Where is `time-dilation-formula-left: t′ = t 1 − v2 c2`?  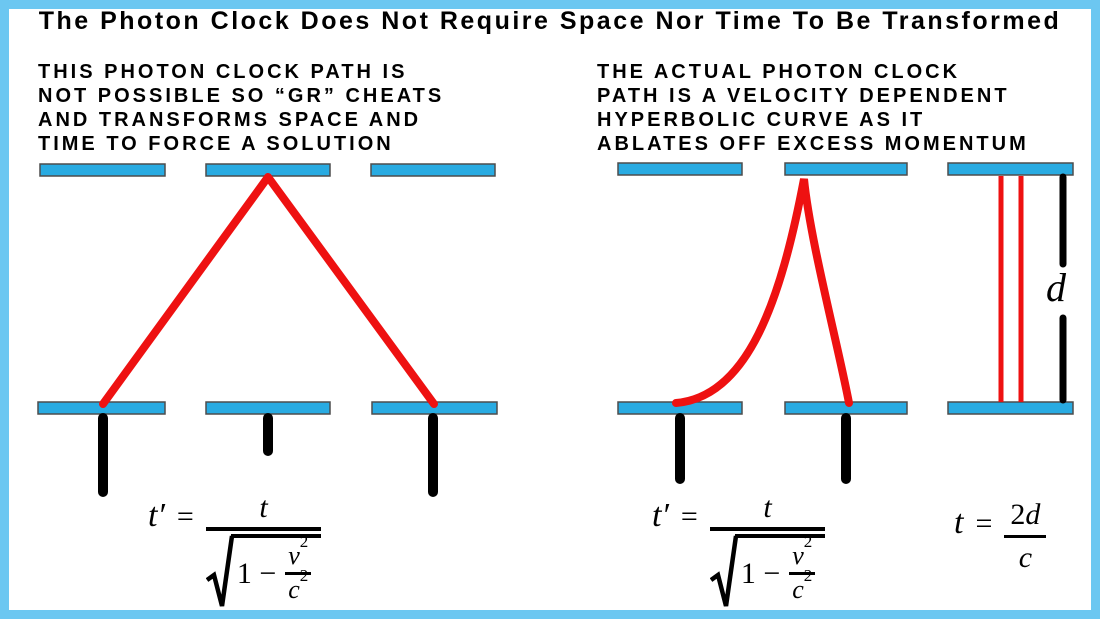
time-dilation-formula-left: t′ = t 1 − v2 c2 is located at coordinates (235, 552).